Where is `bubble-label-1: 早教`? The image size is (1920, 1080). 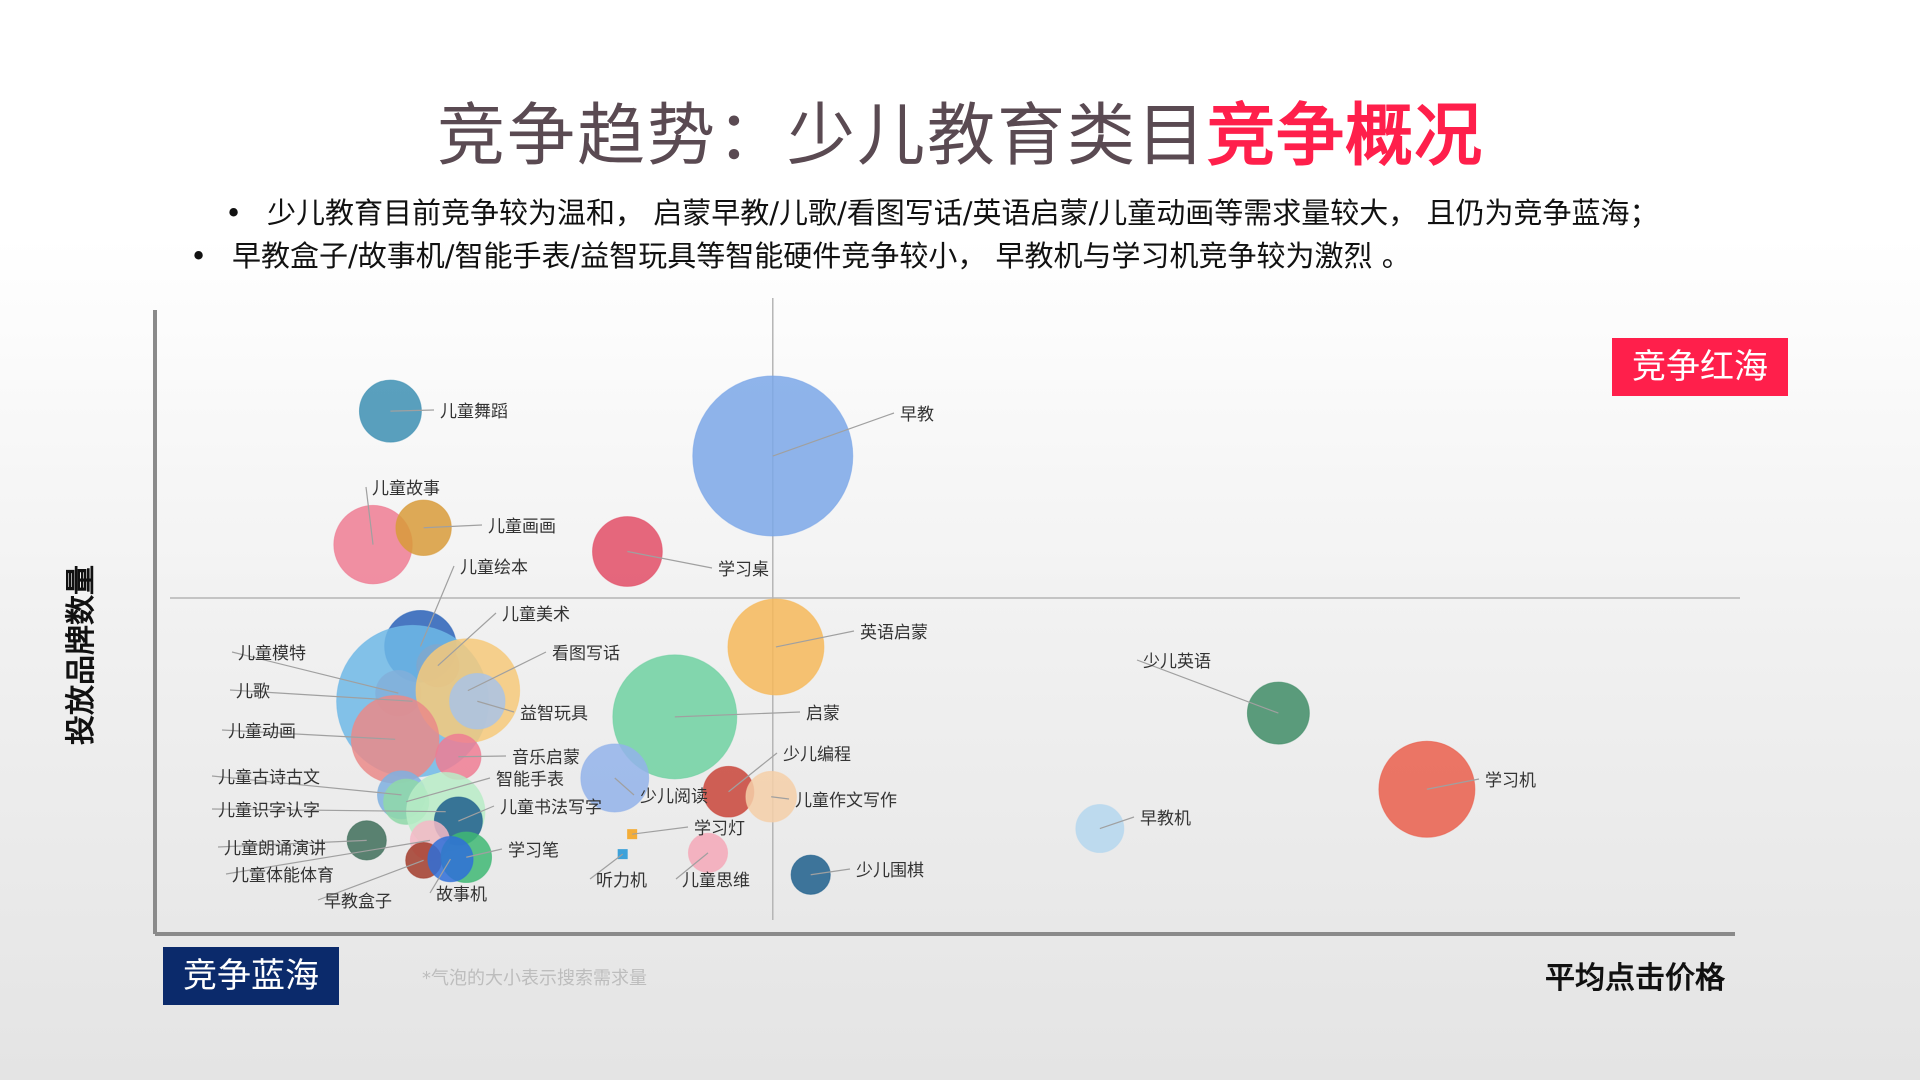 bubble-label-1: 早教 is located at coordinates (917, 415).